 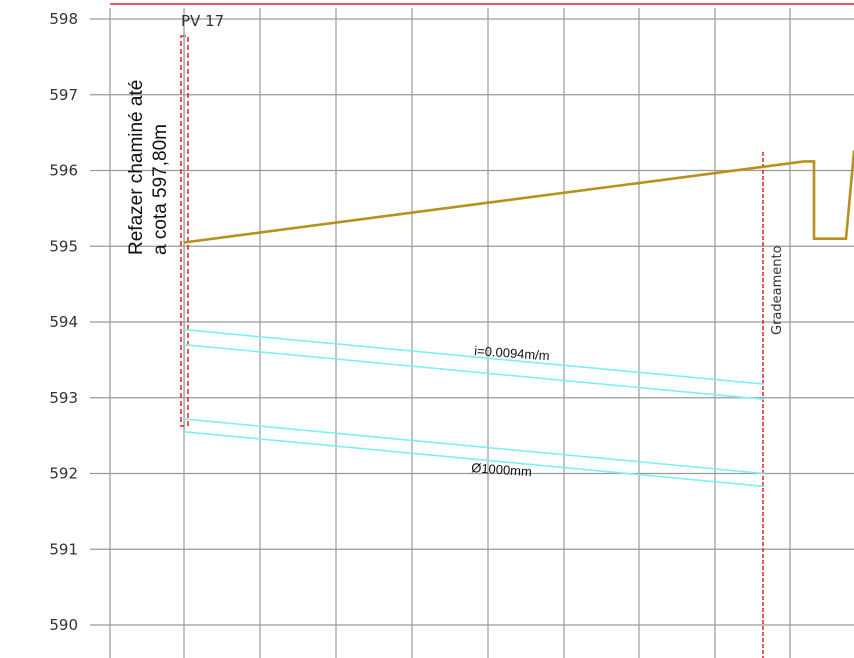 I want to click on manhole-label: PV 17, so click(x=202, y=21).